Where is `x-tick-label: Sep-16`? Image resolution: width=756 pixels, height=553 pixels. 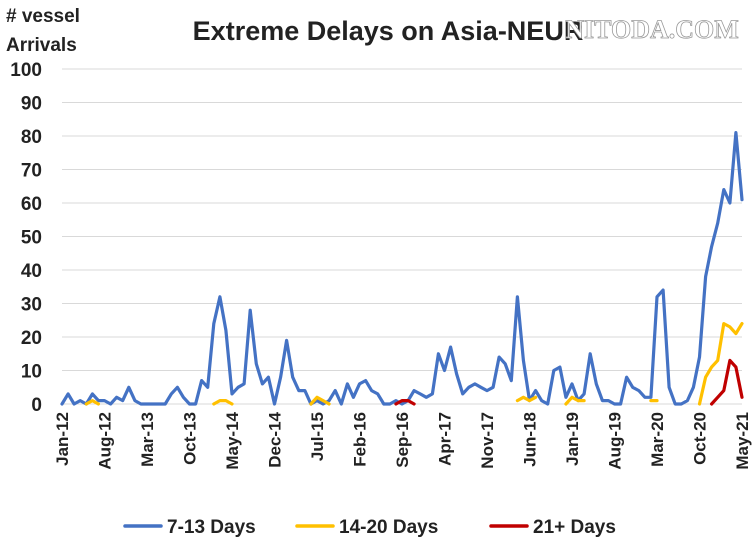 x-tick-label: Sep-16 is located at coordinates (402, 440).